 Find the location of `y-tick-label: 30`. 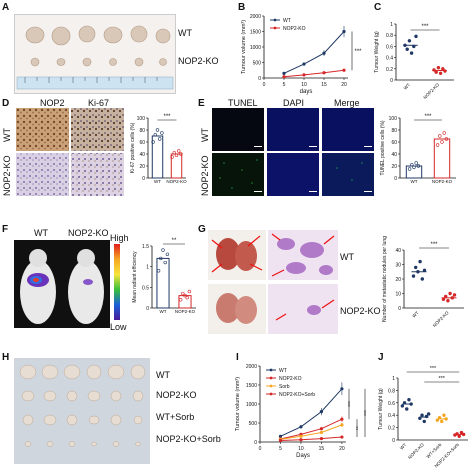

y-tick-label: 30 is located at coordinates (398, 266).